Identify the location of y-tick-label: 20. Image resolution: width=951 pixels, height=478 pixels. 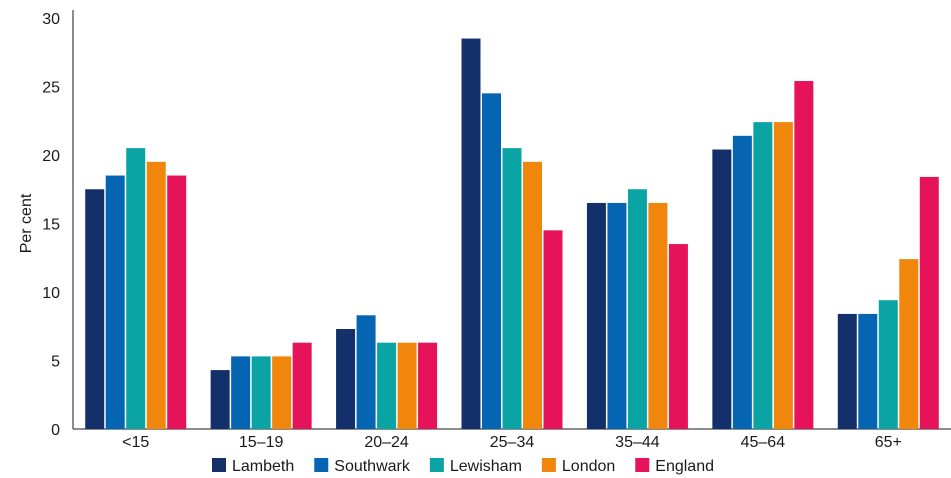
(51, 156).